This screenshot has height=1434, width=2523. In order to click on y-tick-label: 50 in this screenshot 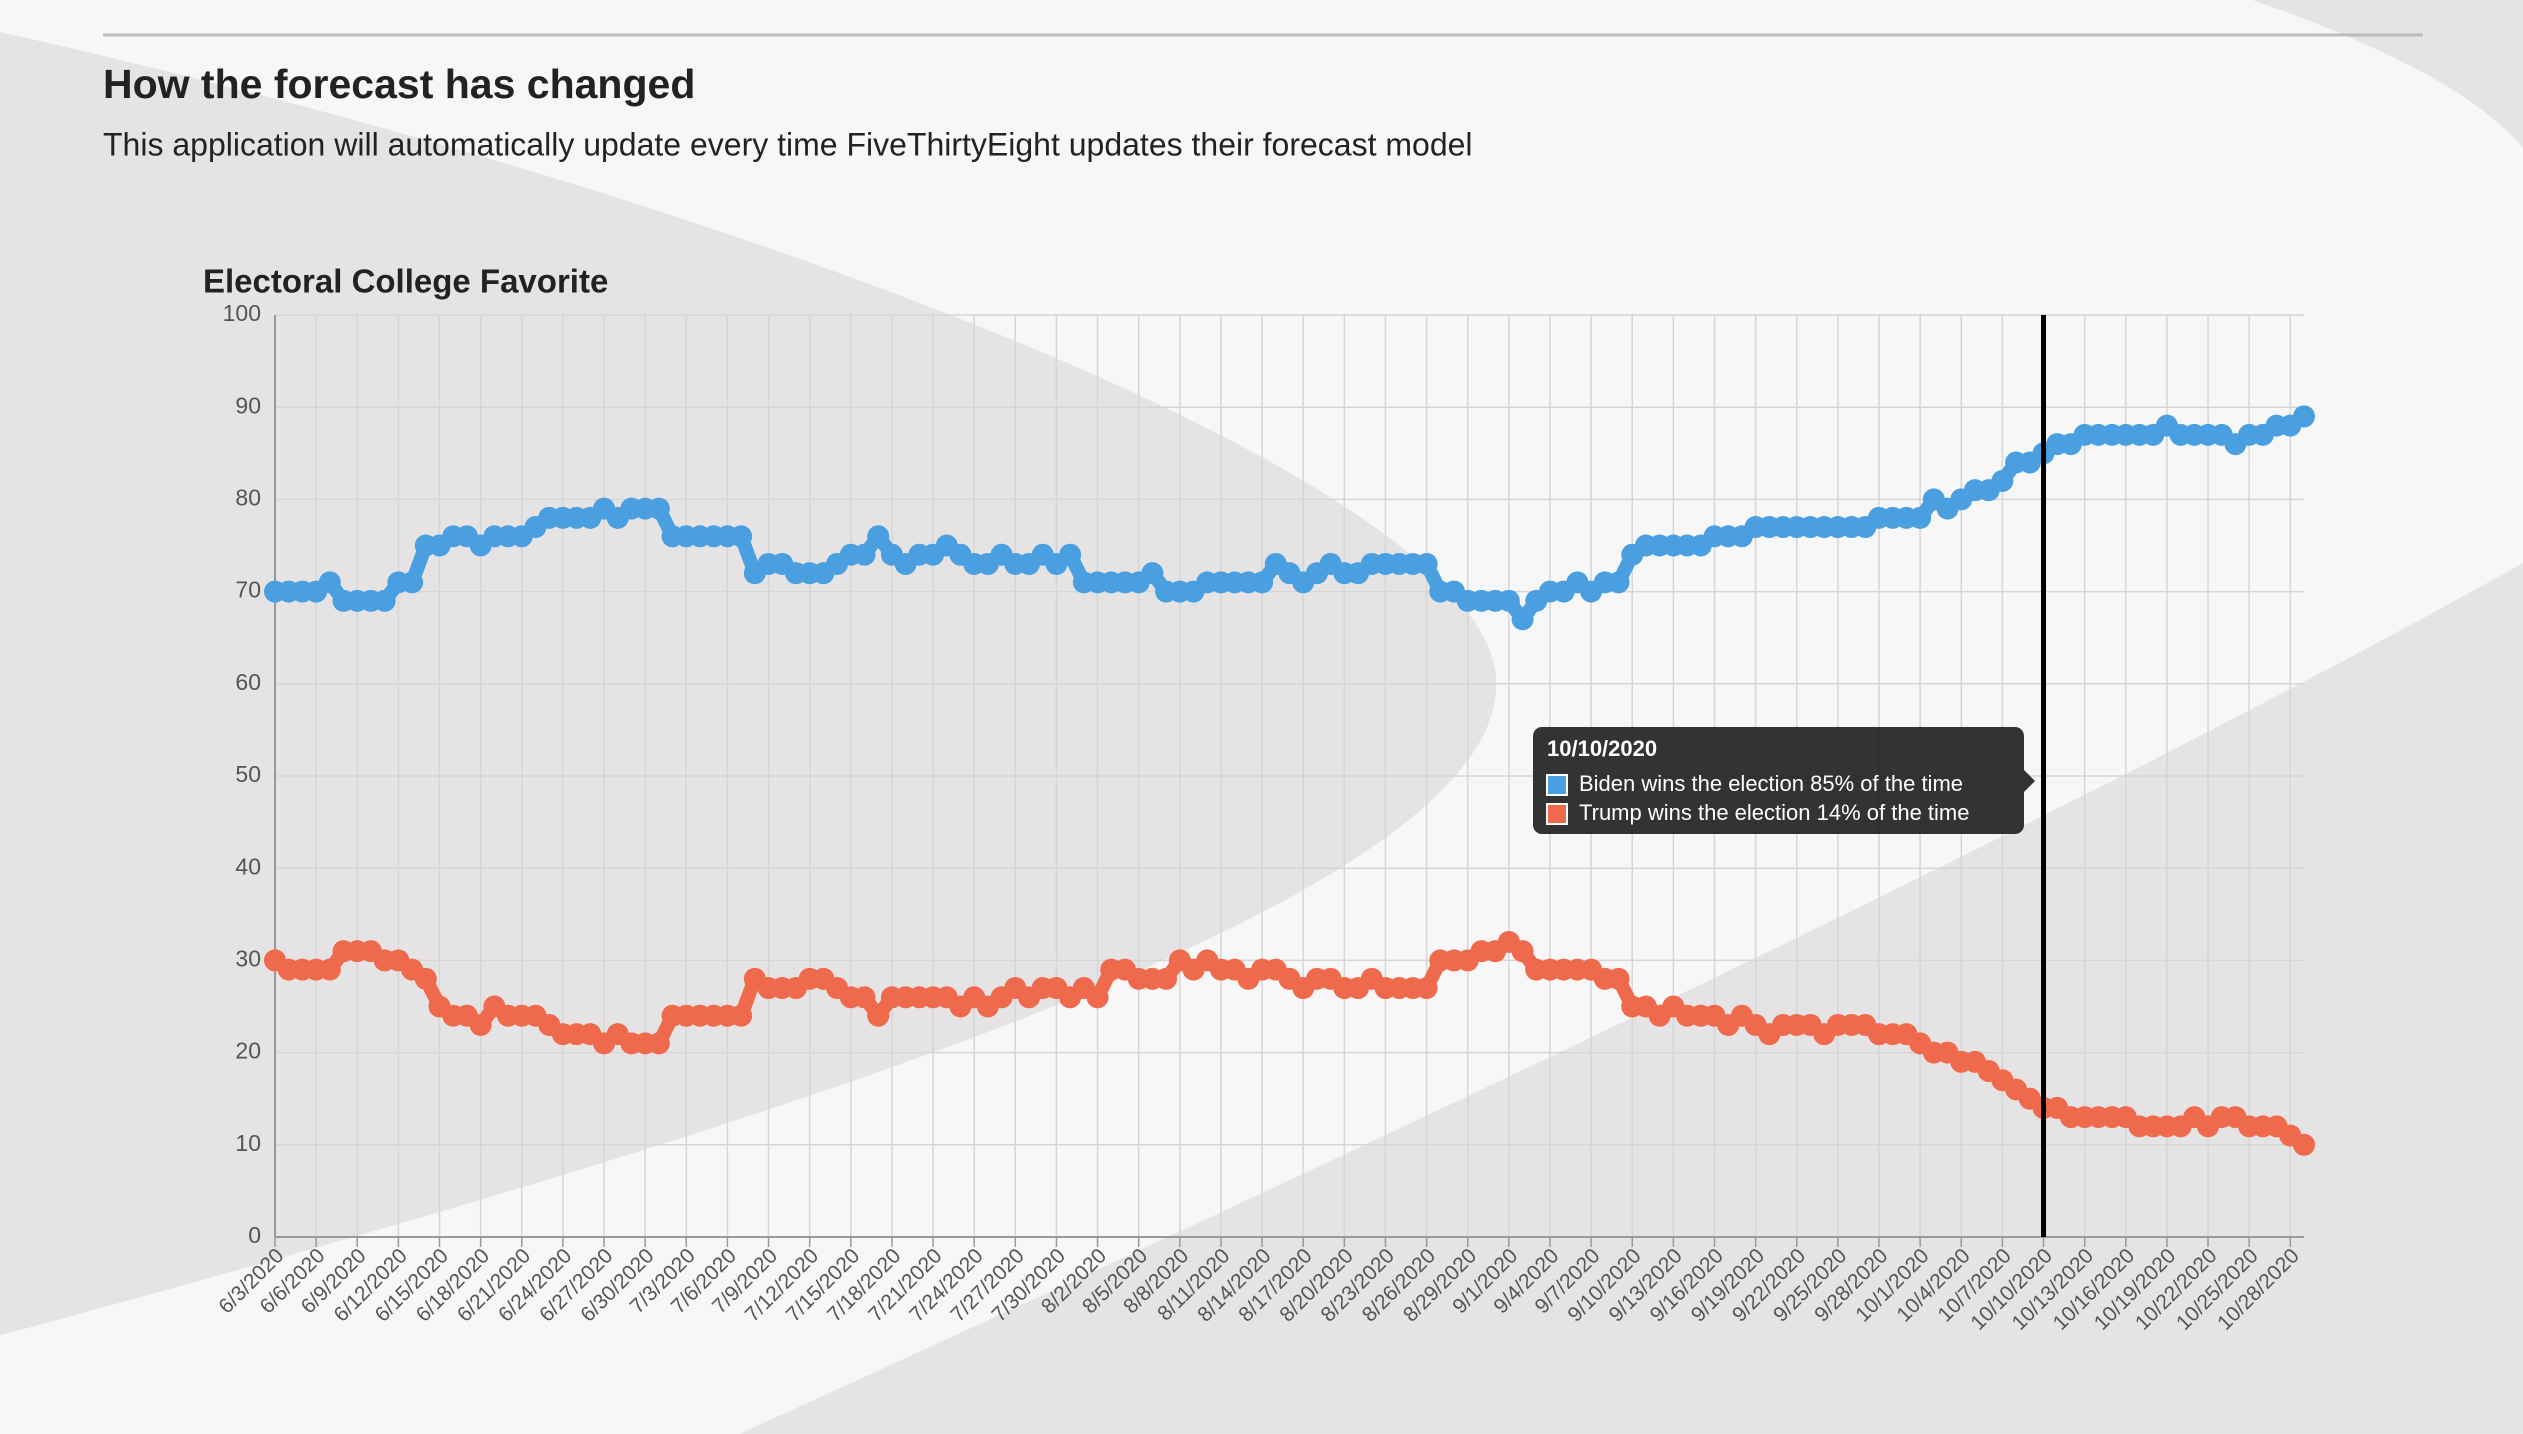, I will do `click(248, 774)`.